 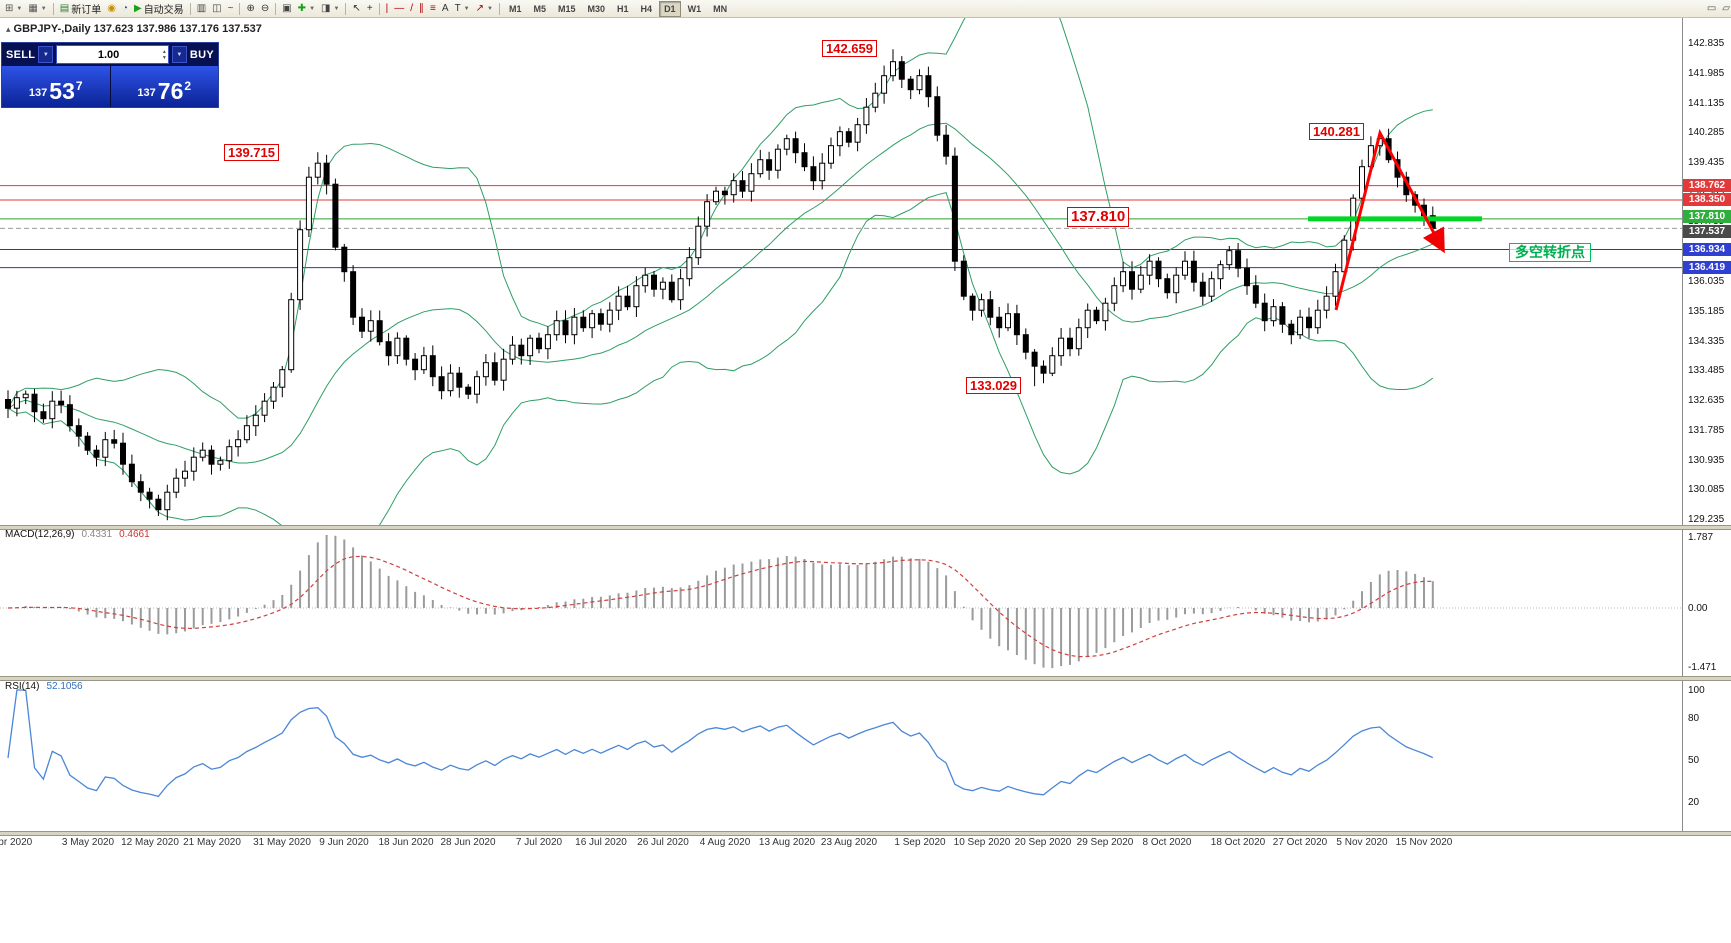 What do you see at coordinates (720, 8) in the screenshot?
I see `timeframe-mn-button: MN` at bounding box center [720, 8].